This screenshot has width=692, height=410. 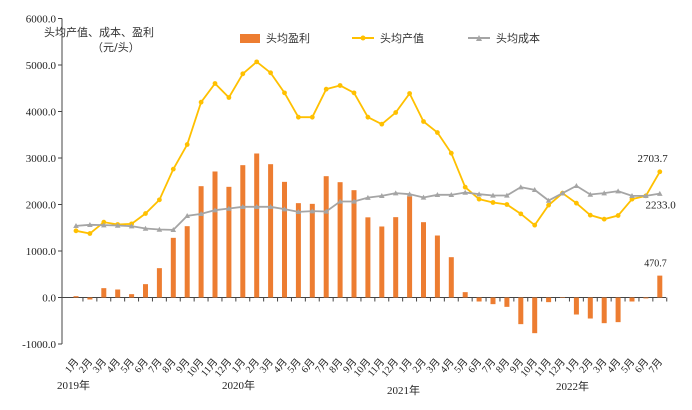 What do you see at coordinates (116, 47) in the screenshot?
I see `y-axis-unit: （元/头）` at bounding box center [116, 47].